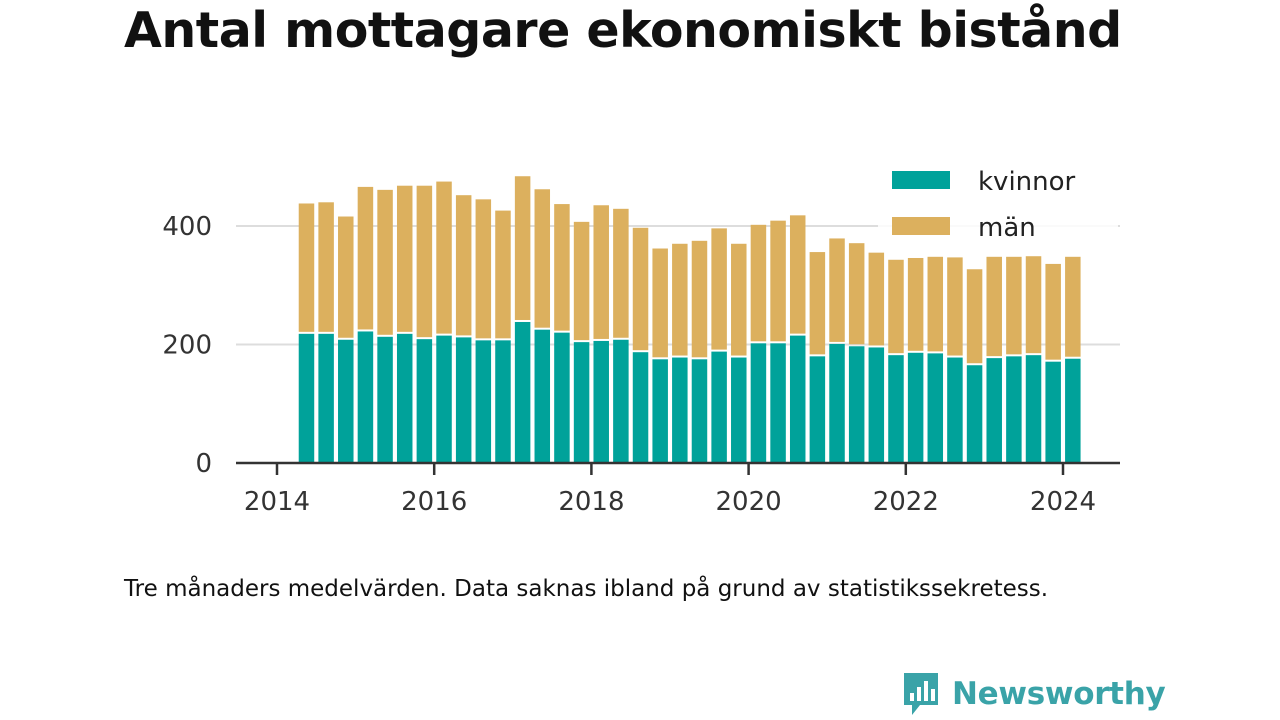 Image resolution: width=1280 pixels, height=720 pixels. Describe the element at coordinates (906, 502) in the screenshot. I see `x-tick-label: 2022` at that location.